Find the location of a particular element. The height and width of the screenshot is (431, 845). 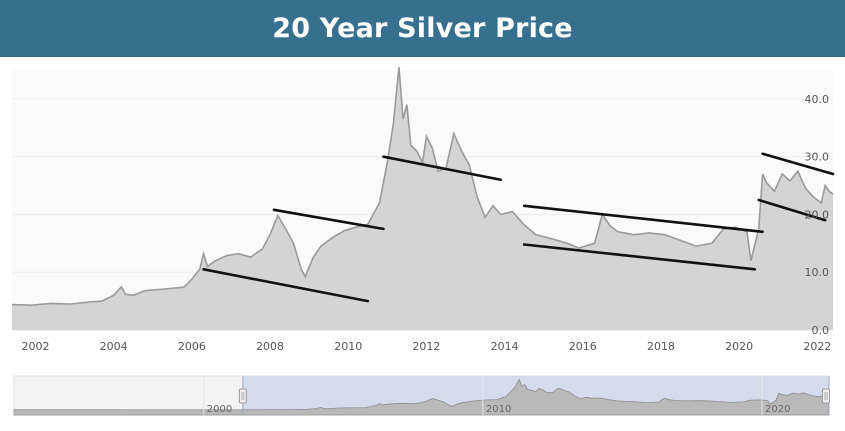

y-tick-label: 0.0 is located at coordinates (821, 330).